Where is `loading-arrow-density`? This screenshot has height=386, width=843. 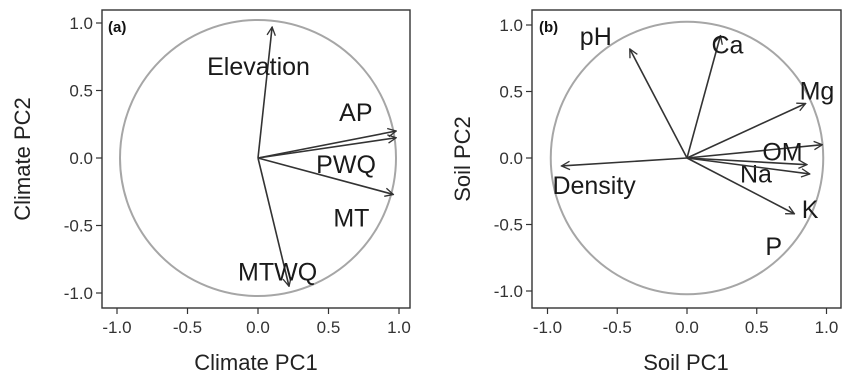
loading-arrow-density is located at coordinates (624, 161).